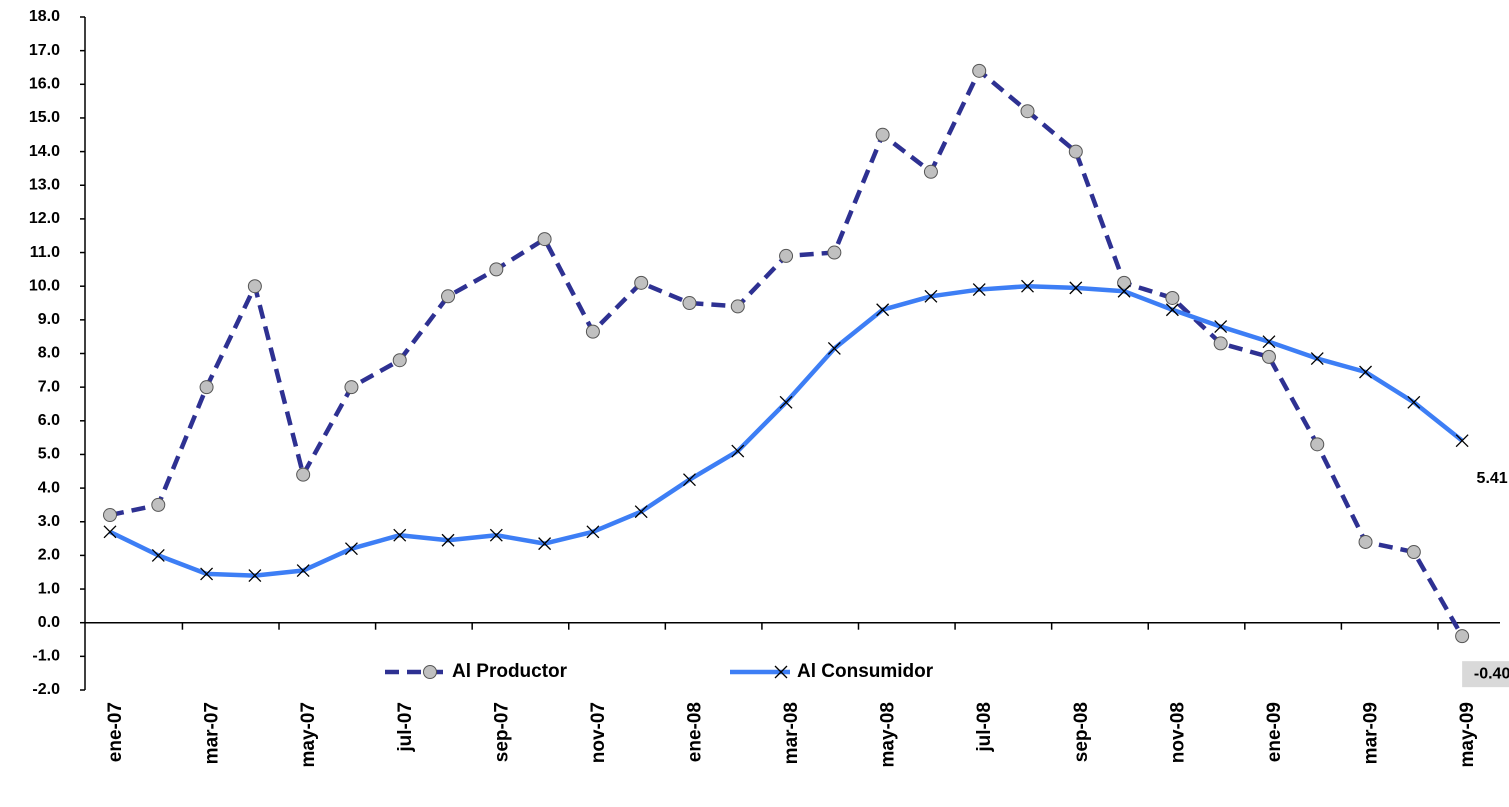  I want to click on y-tick-label: 14.0, so click(44, 151).